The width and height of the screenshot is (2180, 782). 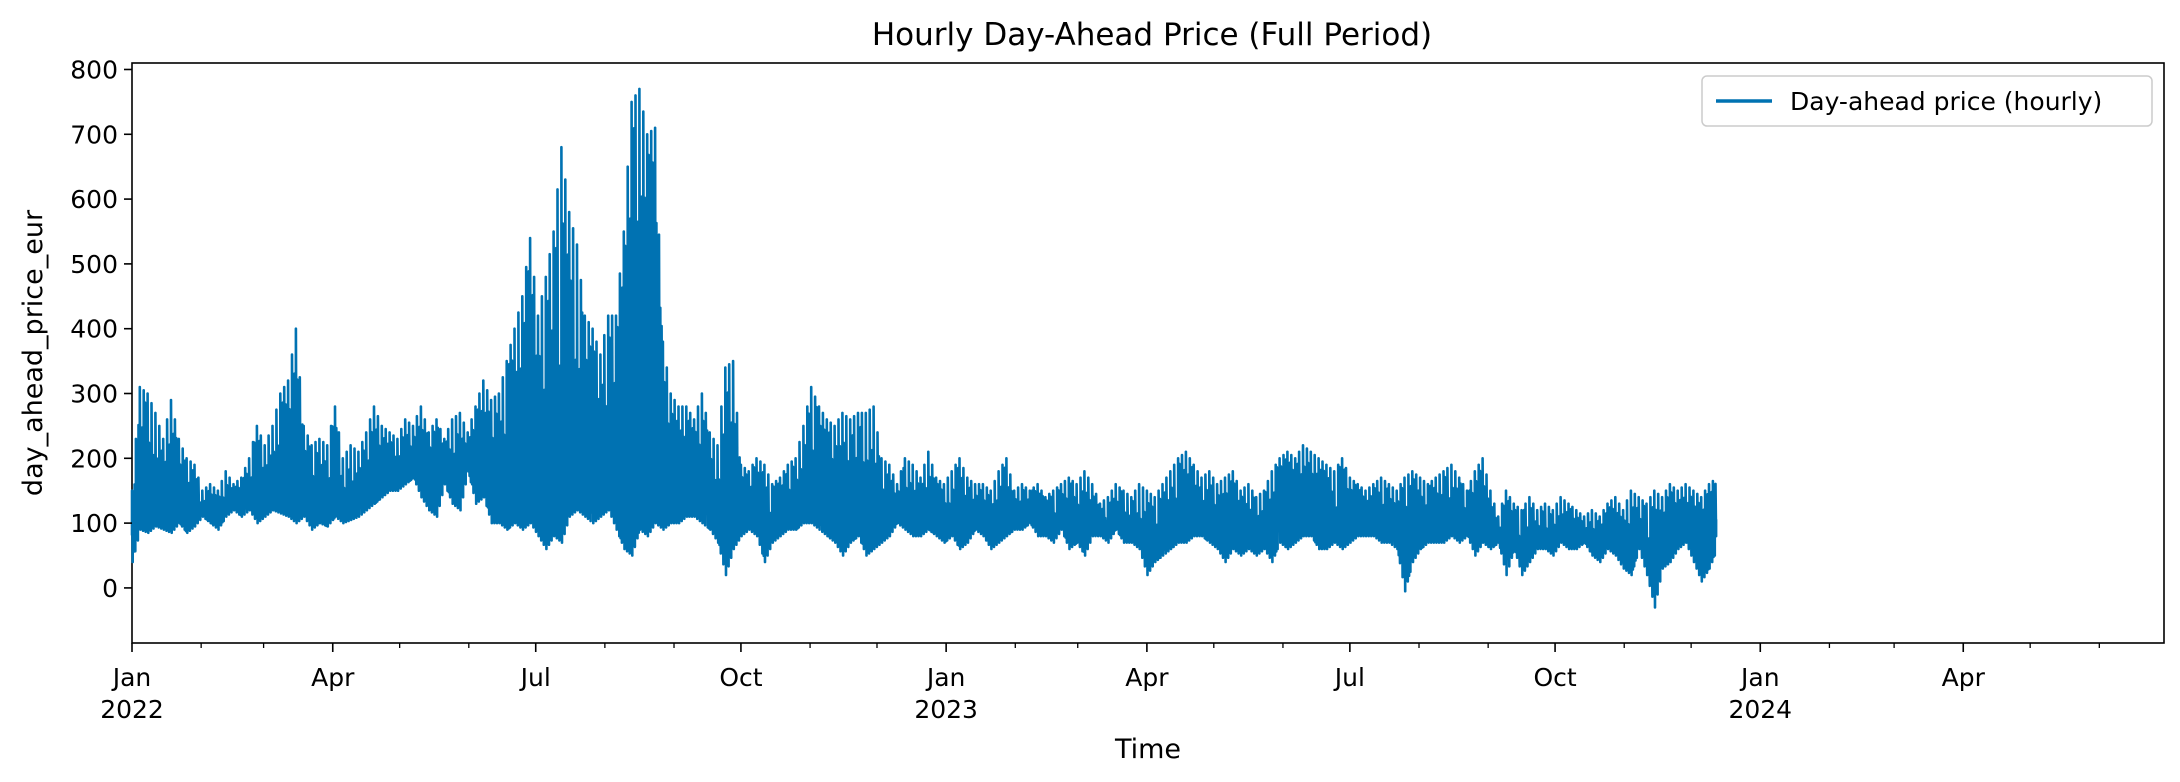 What do you see at coordinates (1152, 35) in the screenshot?
I see `chart-title: Hourly Day-Ahead Price (Full Period)` at bounding box center [1152, 35].